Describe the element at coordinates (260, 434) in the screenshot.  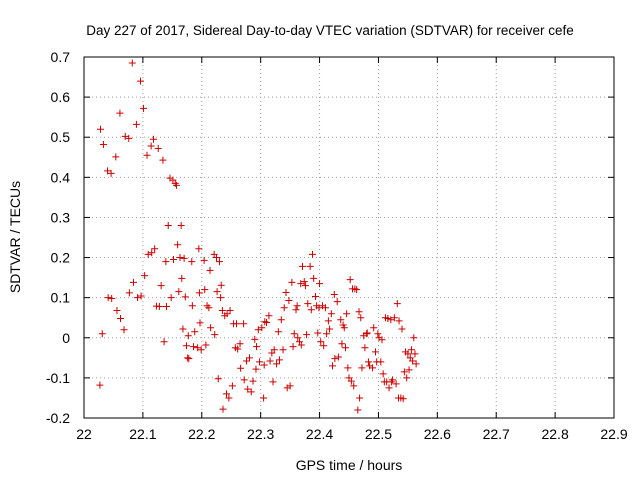
I see `x-tick-label: 22.3` at that location.